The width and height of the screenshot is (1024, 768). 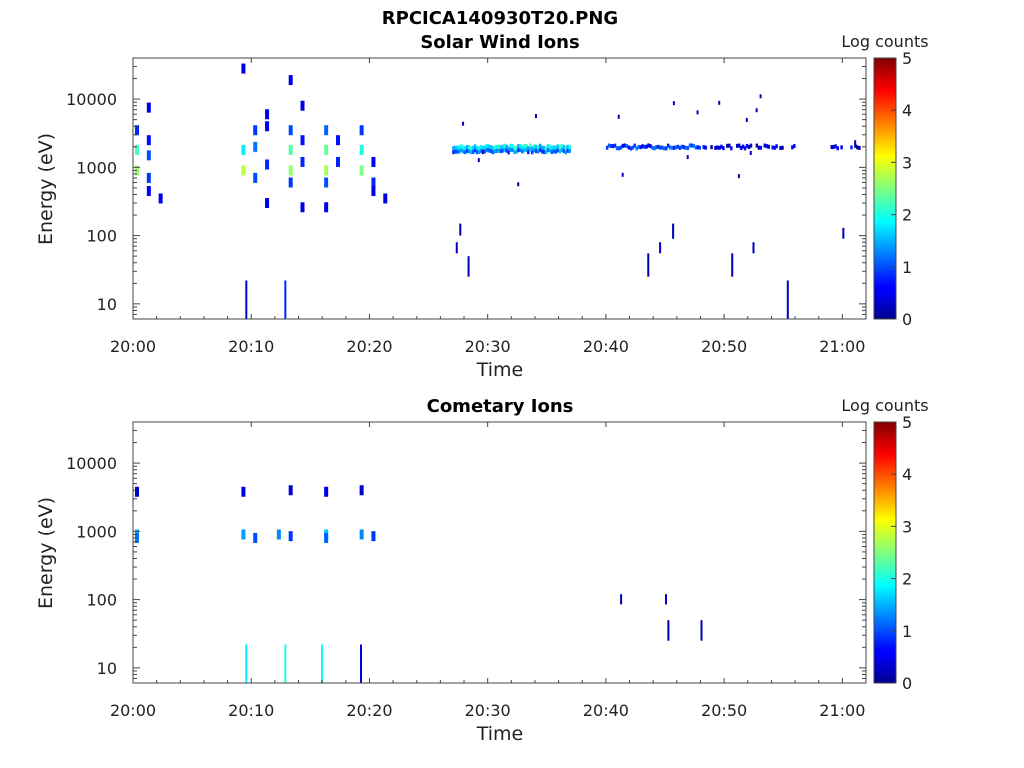 I want to click on x-tick-label: 20:10, so click(x=251, y=710).